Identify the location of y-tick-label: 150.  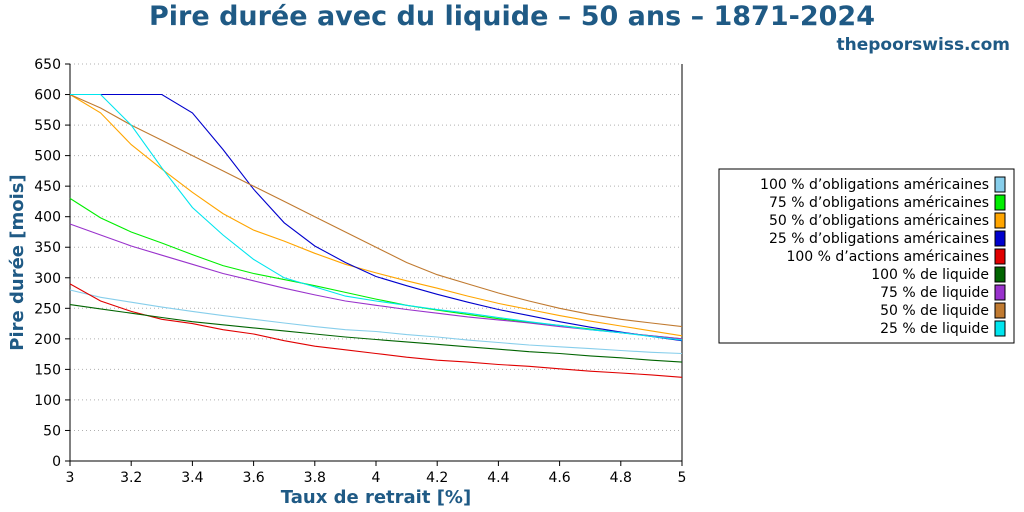
(47, 370).